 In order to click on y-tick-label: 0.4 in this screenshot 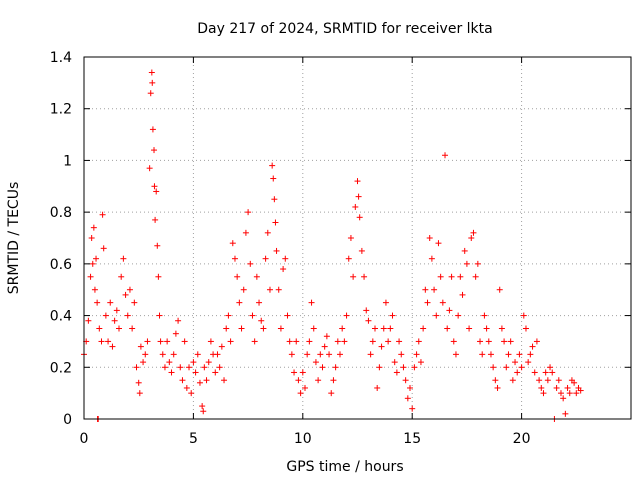, I will do `click(61, 317)`.